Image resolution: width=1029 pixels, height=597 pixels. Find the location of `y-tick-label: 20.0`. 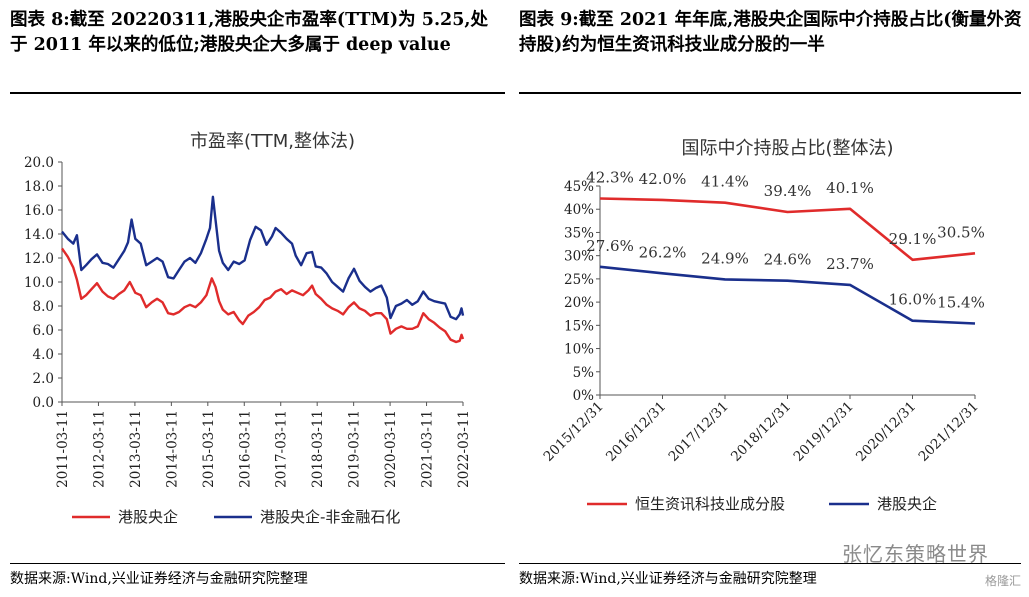

y-tick-label: 20.0 is located at coordinates (39, 163).